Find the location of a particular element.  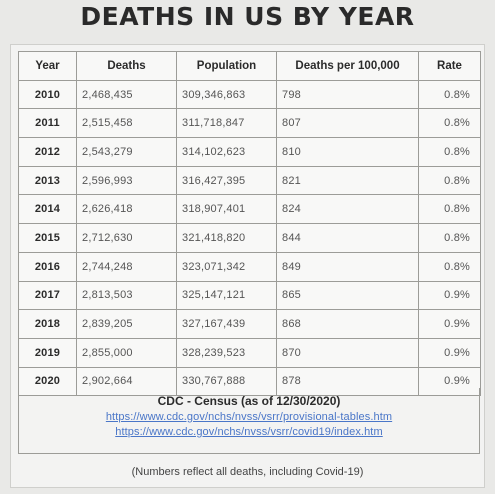

deaths-cell: 2,515,458 is located at coordinates (126, 123).